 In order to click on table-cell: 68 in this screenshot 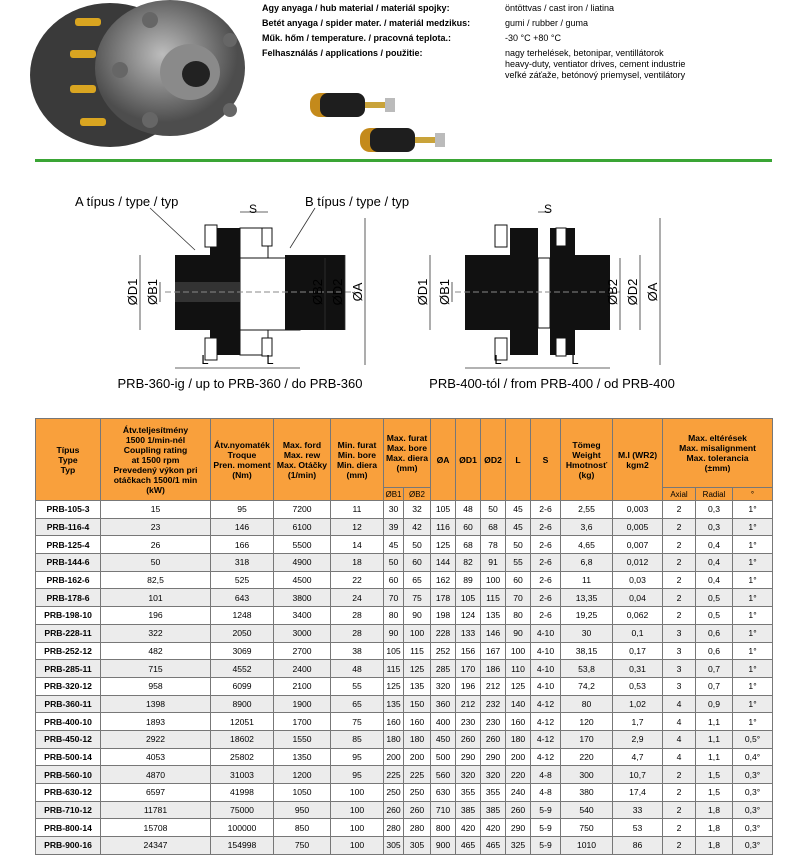, I will do `click(493, 527)`.